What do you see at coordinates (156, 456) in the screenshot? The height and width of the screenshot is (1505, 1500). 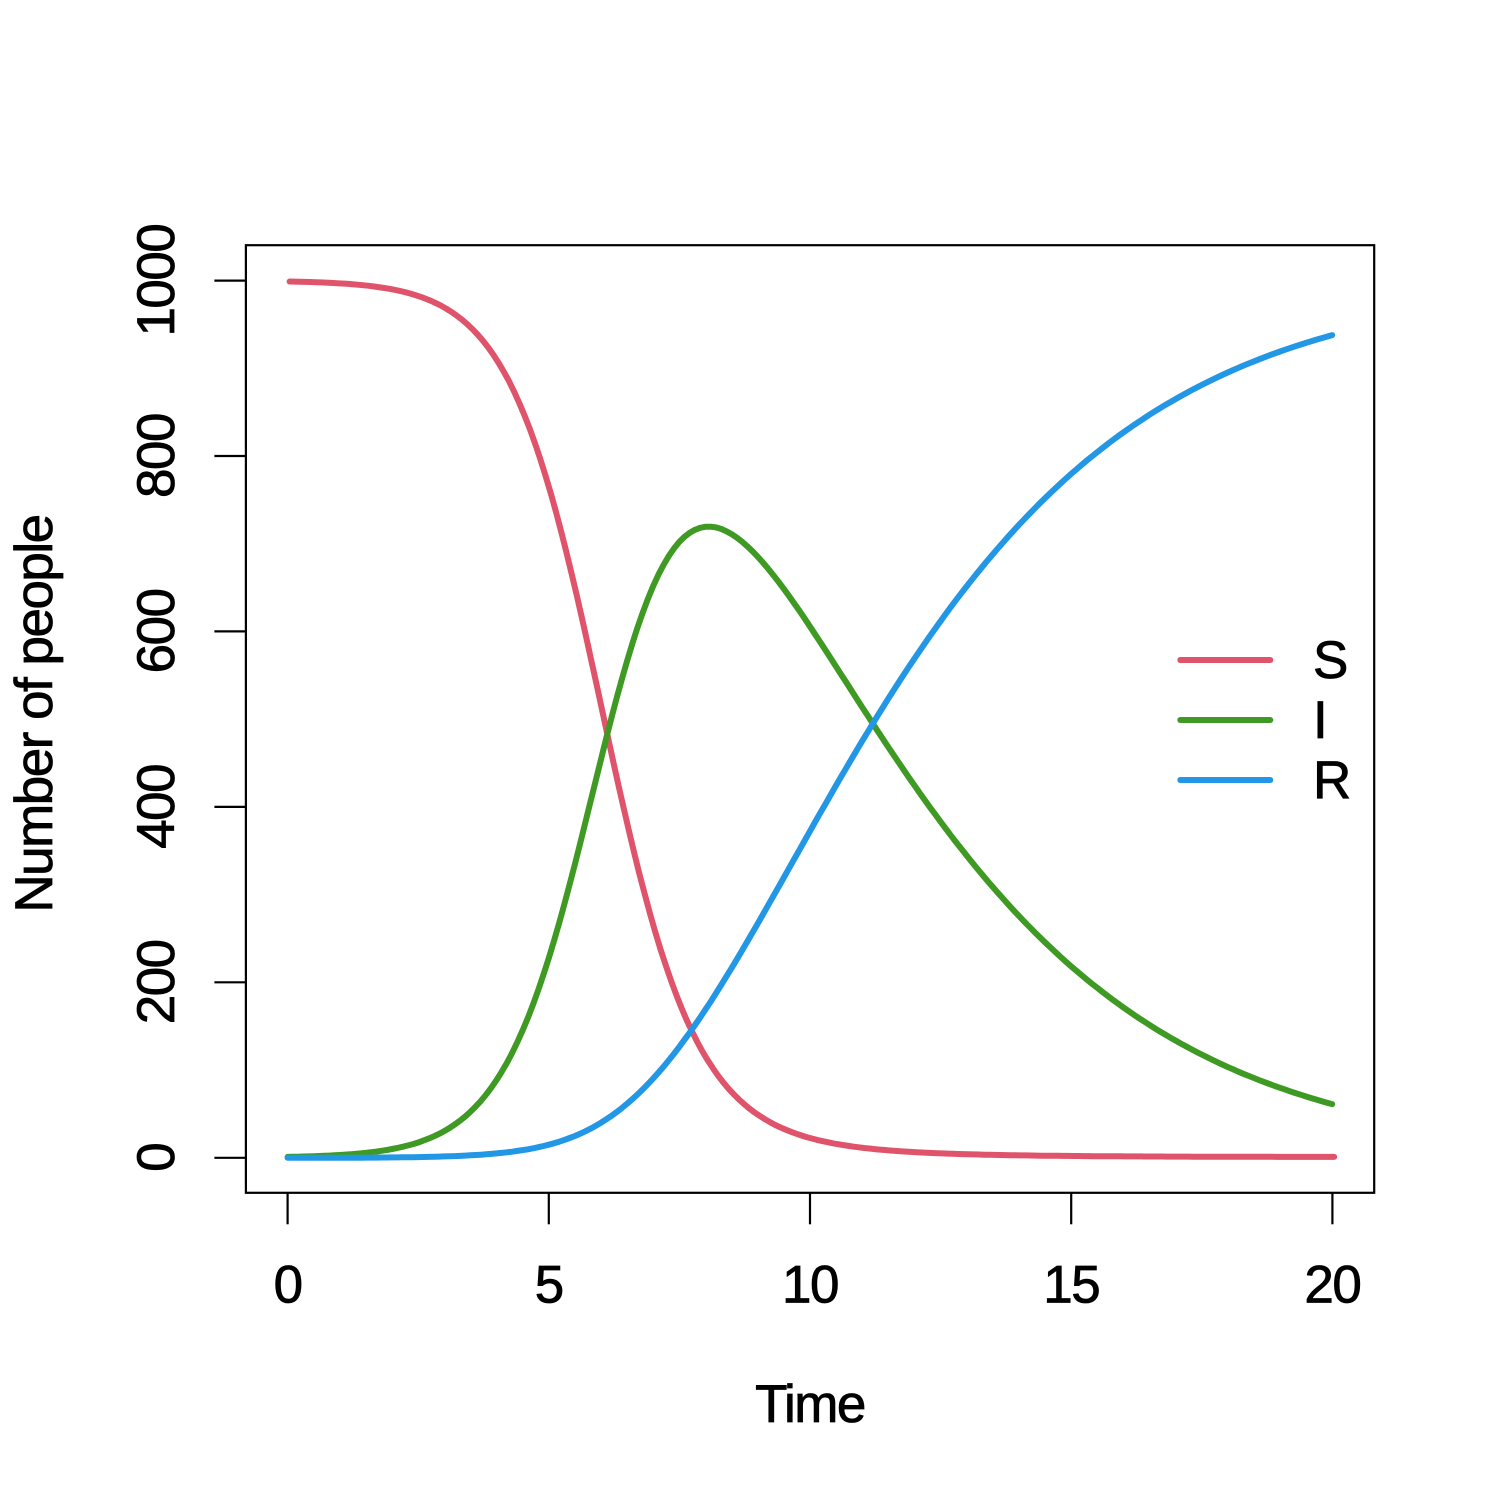 I see `svg-text: 800` at bounding box center [156, 456].